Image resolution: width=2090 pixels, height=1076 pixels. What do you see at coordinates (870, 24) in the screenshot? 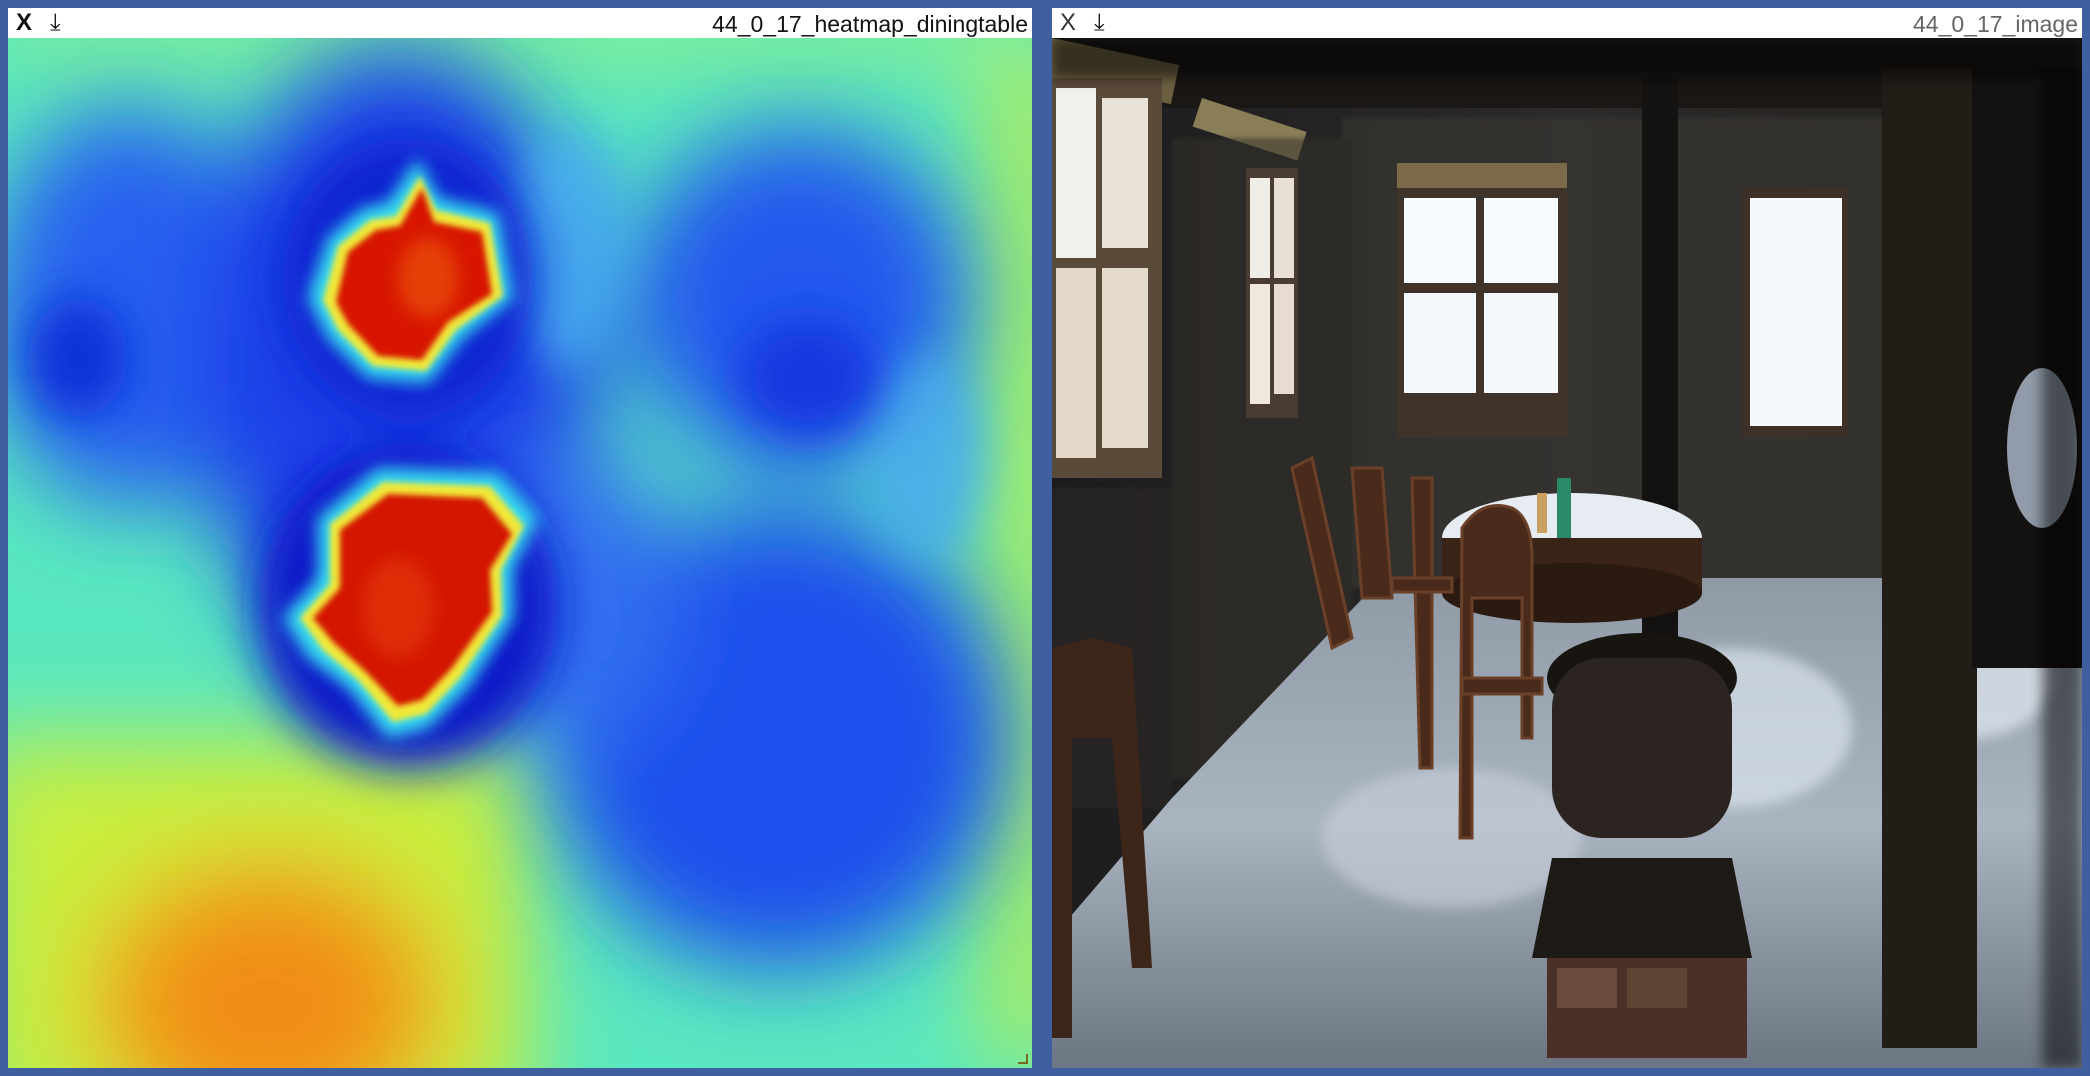
I see `window-title: 44_0_17_heatmap_diningtable` at bounding box center [870, 24].